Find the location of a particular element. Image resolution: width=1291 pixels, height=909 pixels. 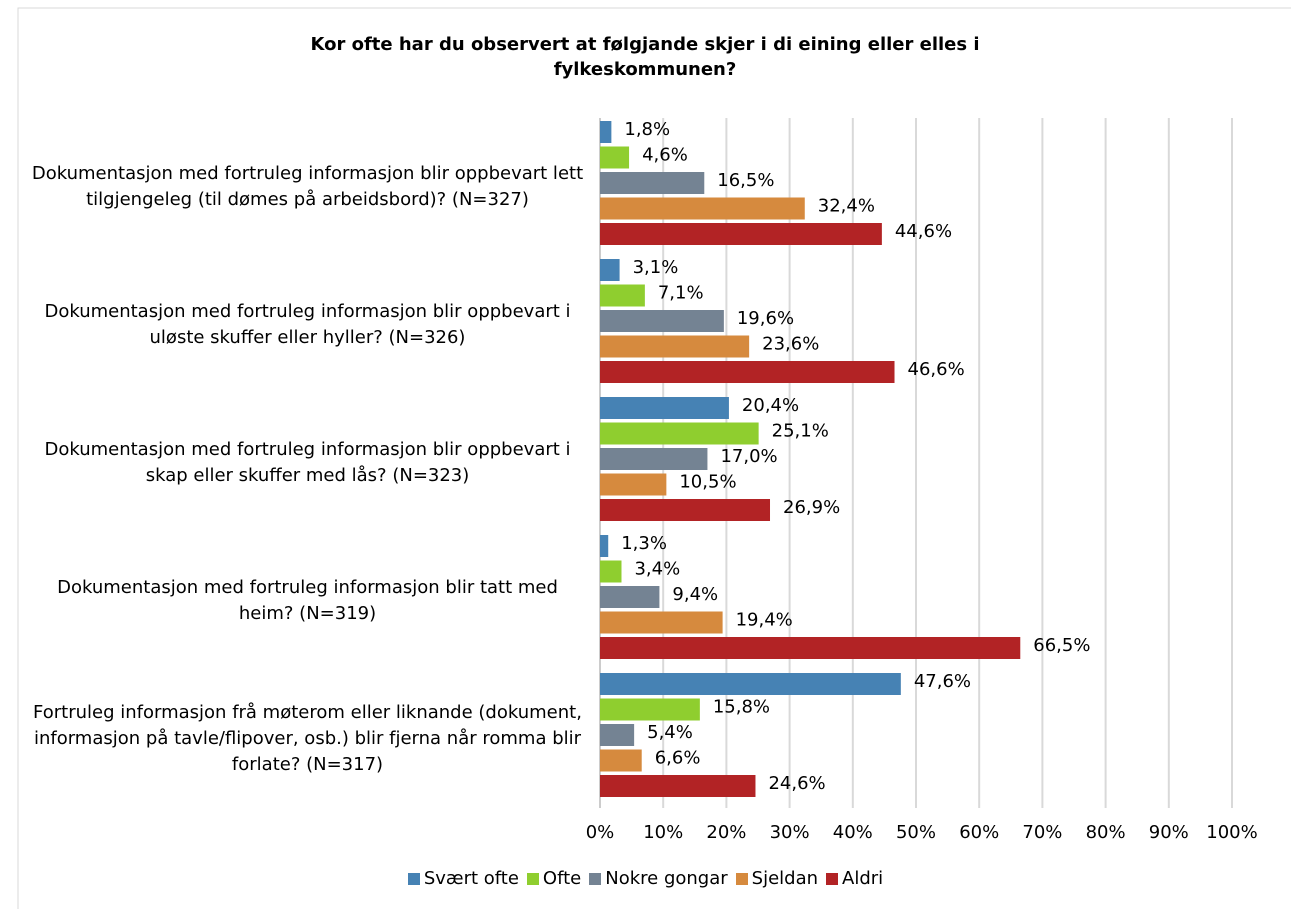

value-label: 1,8% is located at coordinates (647, 129).